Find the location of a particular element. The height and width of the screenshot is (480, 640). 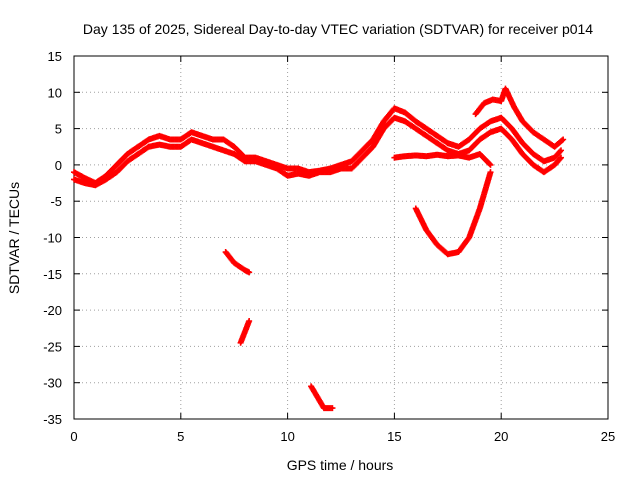

x-tick-labels: 0 5 10 15 20 25 is located at coordinates (342, 436).